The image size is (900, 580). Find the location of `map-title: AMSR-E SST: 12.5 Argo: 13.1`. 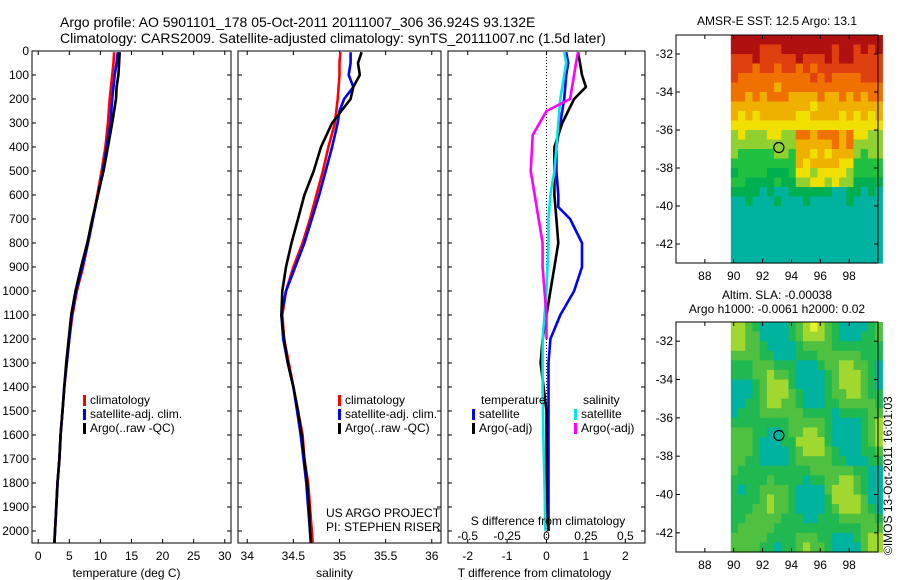

map-title: AMSR-E SST: 12.5 Argo: 13.1 is located at coordinates (777, 21).